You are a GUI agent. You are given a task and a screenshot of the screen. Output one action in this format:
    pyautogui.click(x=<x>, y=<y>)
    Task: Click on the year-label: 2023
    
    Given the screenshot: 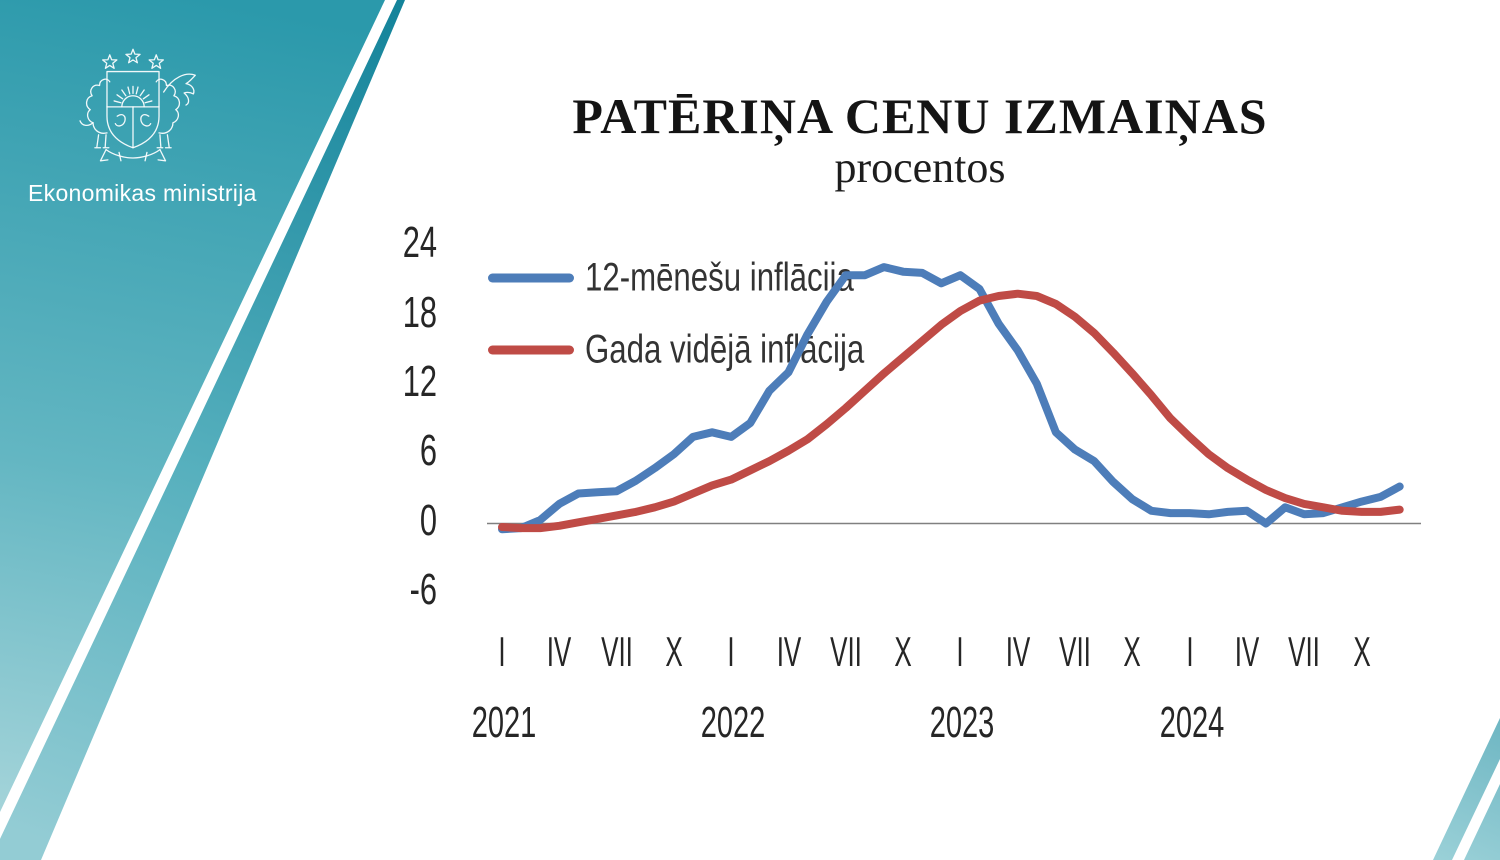 What is the action you would take?
    pyautogui.click(x=962, y=722)
    